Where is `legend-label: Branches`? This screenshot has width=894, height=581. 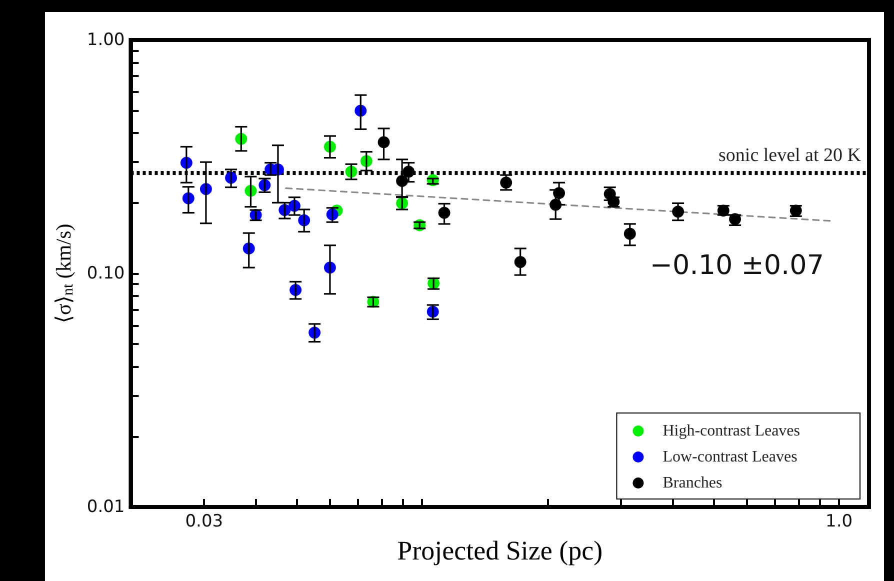
legend-label: Branches is located at coordinates (692, 483).